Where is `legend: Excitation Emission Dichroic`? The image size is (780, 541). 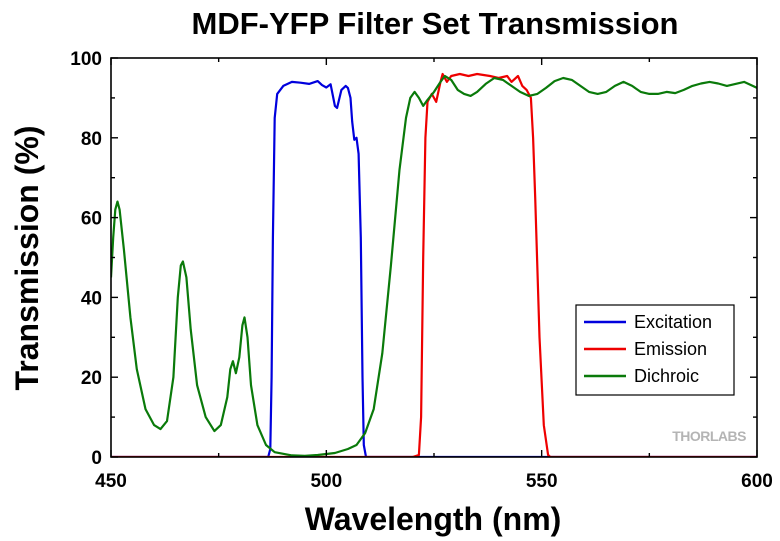 legend: Excitation Emission Dichroic is located at coordinates (655, 350).